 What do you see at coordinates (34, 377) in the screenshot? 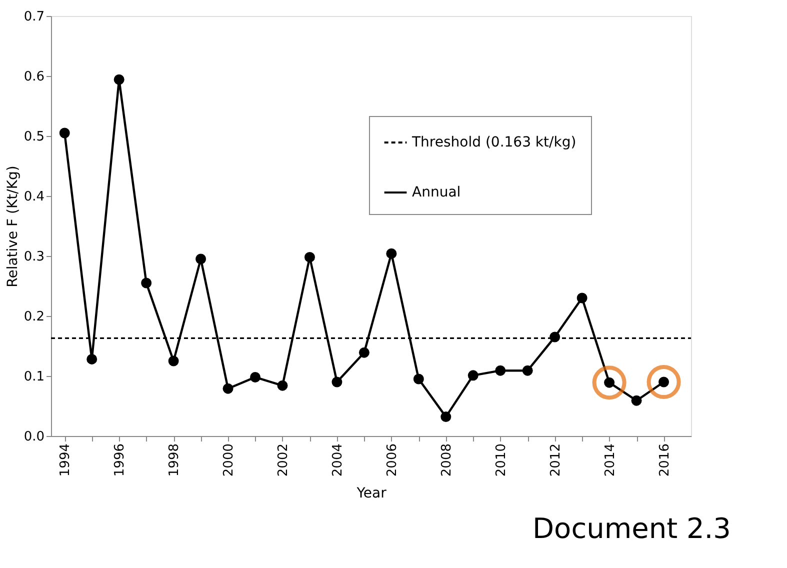
I see `y-tick-label: 0.1` at bounding box center [34, 377].